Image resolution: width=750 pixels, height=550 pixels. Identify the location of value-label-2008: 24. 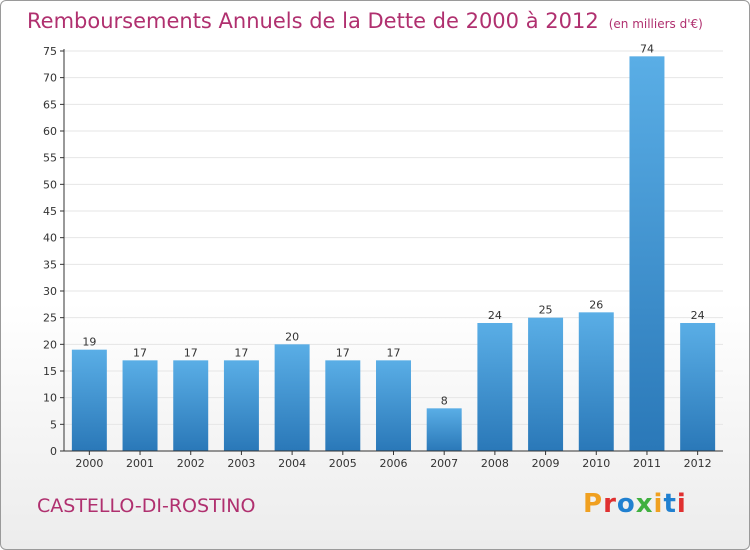
(495, 315).